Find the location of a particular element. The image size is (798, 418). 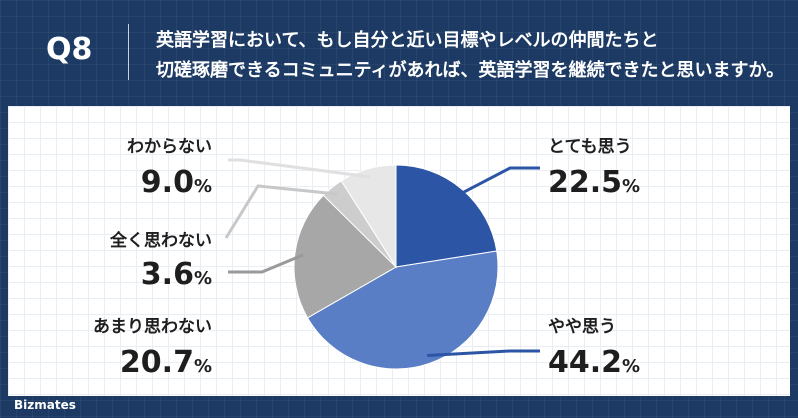

pie-slices is located at coordinates (396, 267).